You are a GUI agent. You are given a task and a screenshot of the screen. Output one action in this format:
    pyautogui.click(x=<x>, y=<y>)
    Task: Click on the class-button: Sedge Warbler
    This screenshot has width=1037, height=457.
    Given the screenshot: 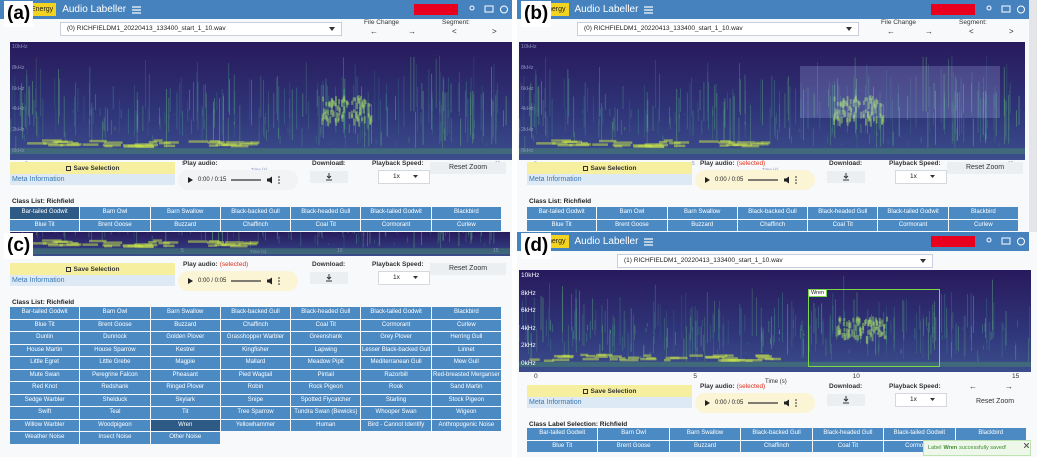 What is the action you would take?
    pyautogui.click(x=45, y=400)
    